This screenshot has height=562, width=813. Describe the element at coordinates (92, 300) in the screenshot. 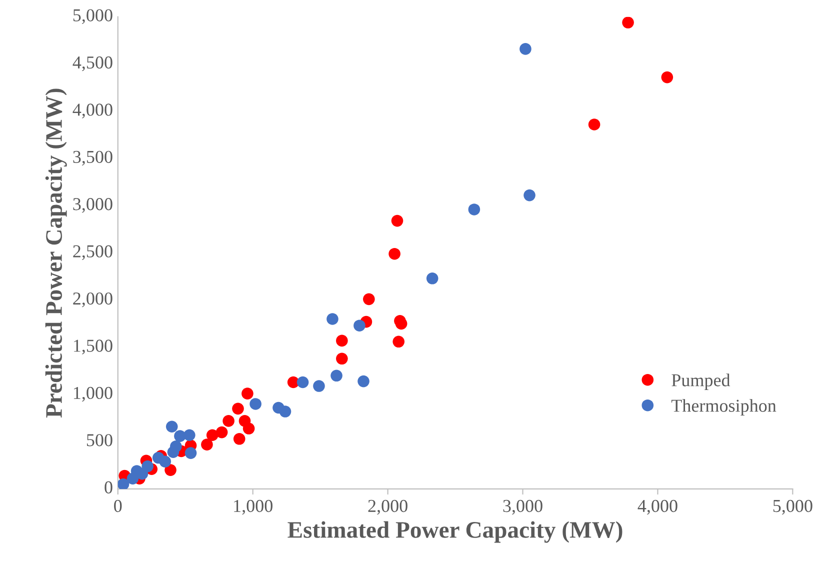

I see `y-tick-label: 2,000` at that location.